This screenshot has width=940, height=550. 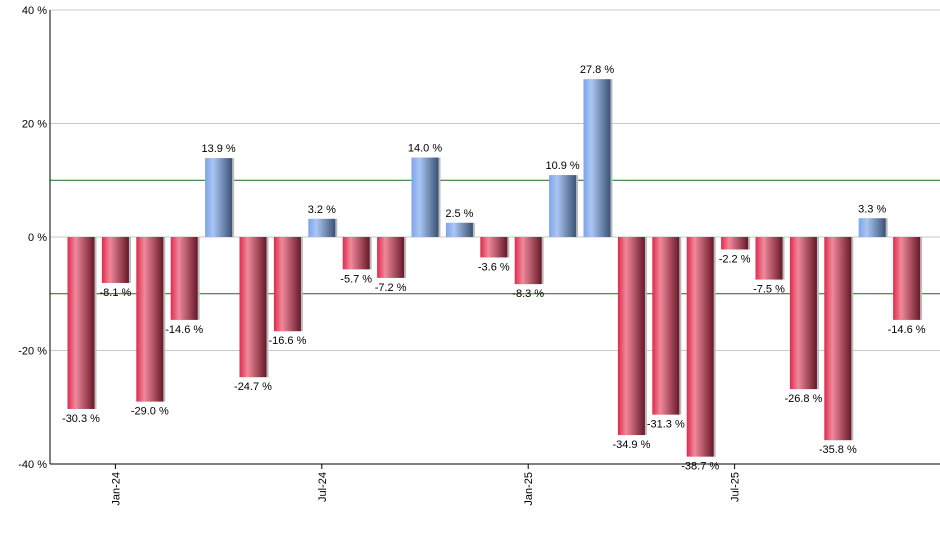 I want to click on data-label: -26.8 %, so click(x=803, y=399).